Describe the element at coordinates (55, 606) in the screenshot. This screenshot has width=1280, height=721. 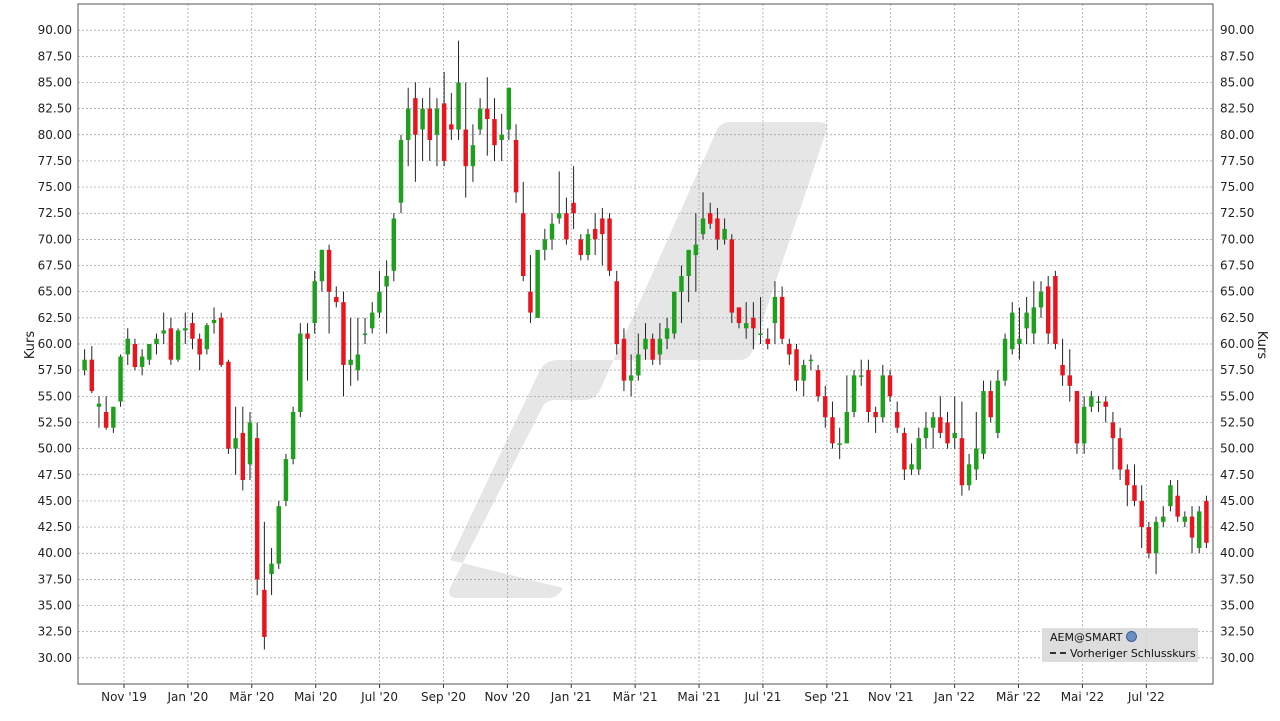
I see `y-tick-label-left: 35.00` at that location.